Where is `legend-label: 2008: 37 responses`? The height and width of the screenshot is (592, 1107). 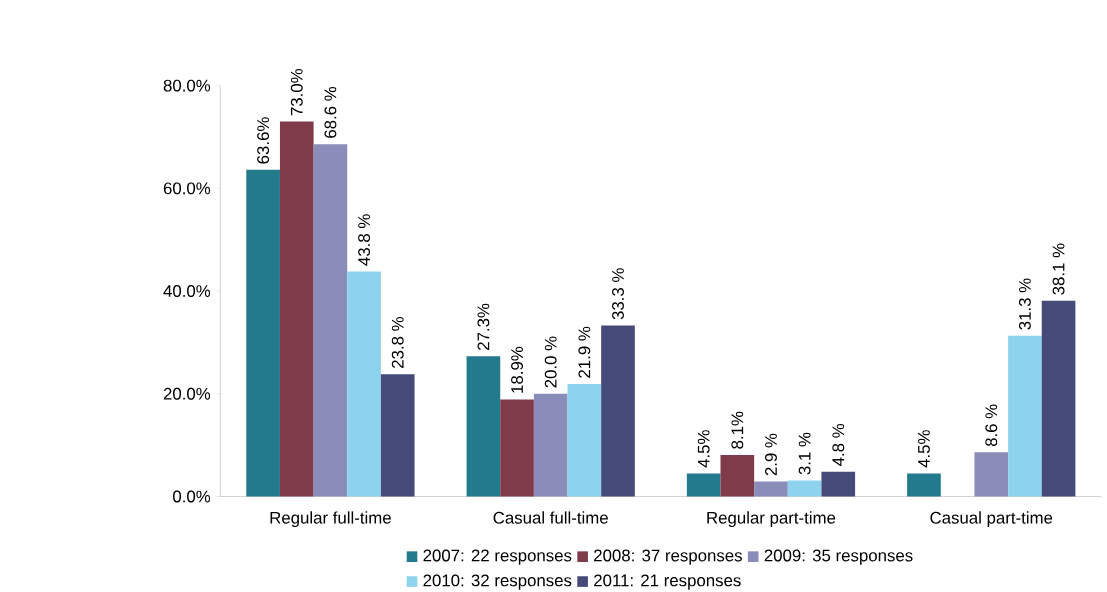
legend-label: 2008: 37 responses is located at coordinates (668, 557).